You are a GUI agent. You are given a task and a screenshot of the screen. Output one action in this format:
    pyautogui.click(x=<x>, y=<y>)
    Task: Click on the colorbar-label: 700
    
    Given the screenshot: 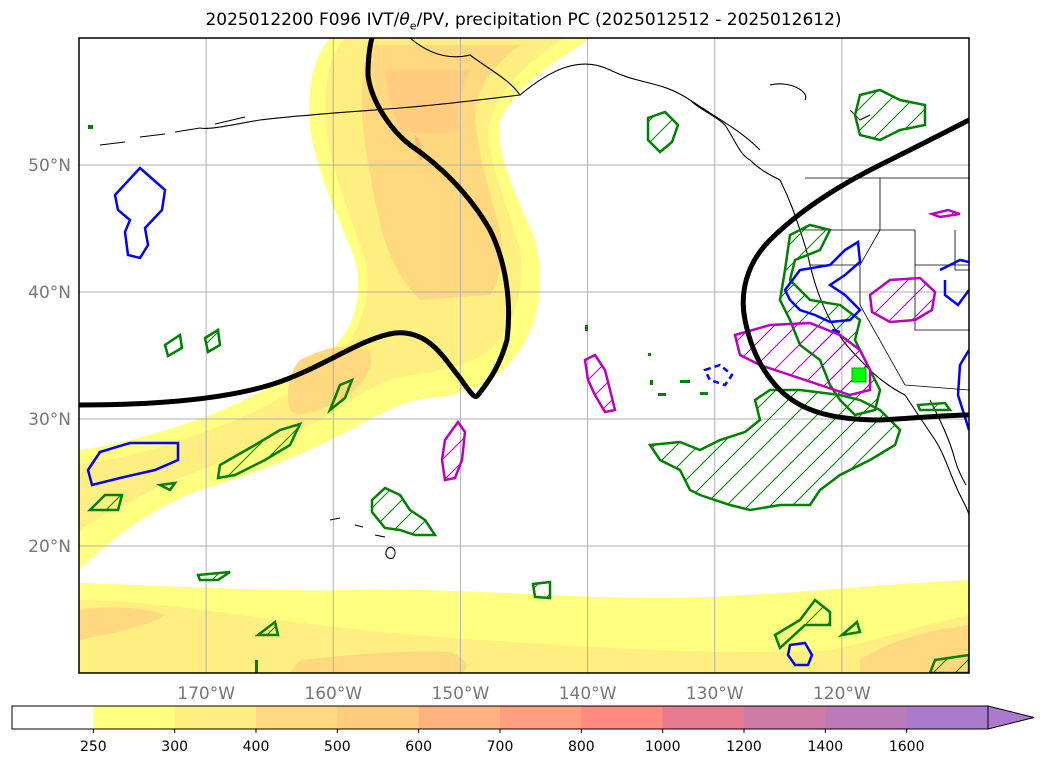 What is the action you would take?
    pyautogui.click(x=500, y=747)
    